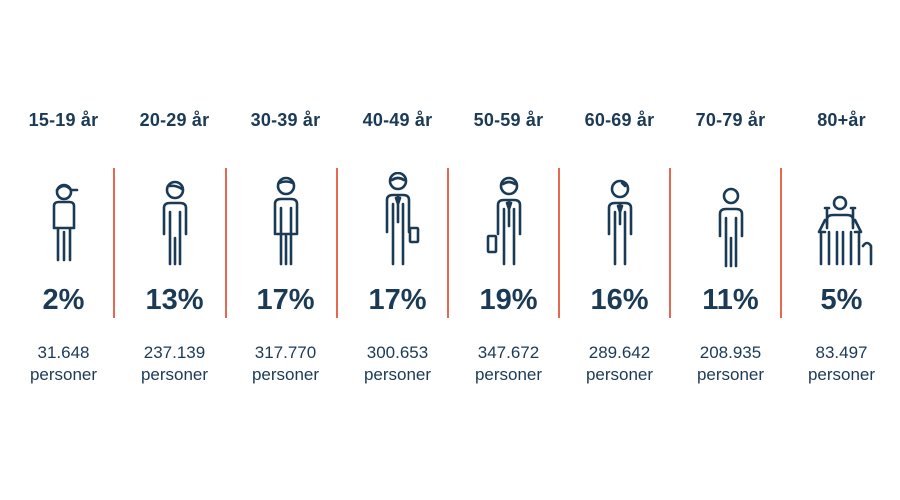 The image size is (900, 500). I want to click on percentage: 16%, so click(619, 300).